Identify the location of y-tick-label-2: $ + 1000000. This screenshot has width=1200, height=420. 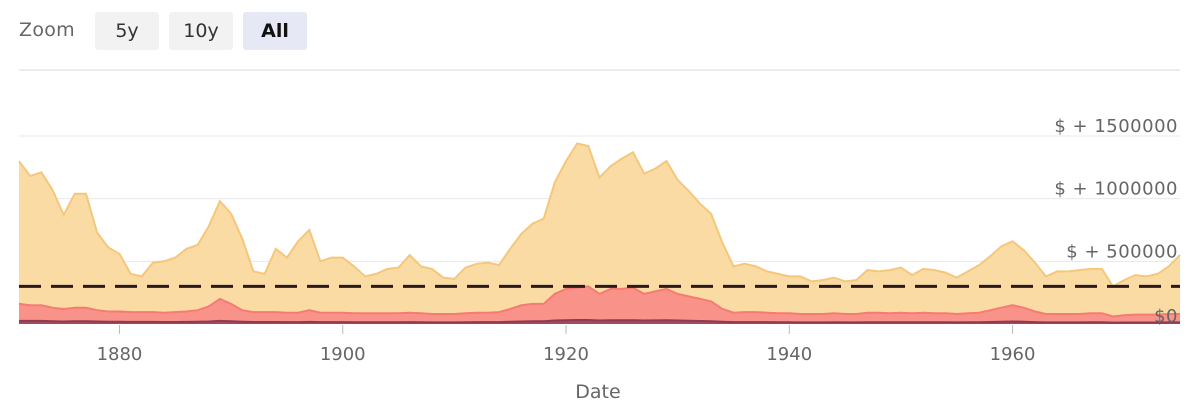
(1116, 189).